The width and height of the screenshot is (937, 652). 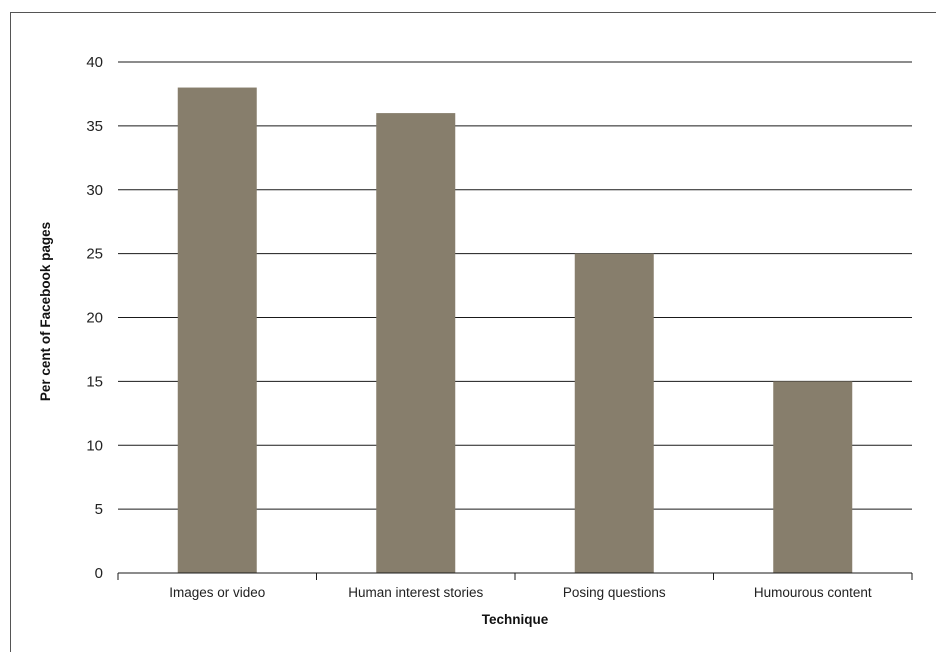 I want to click on x-axis-title: Technique, so click(x=515, y=619).